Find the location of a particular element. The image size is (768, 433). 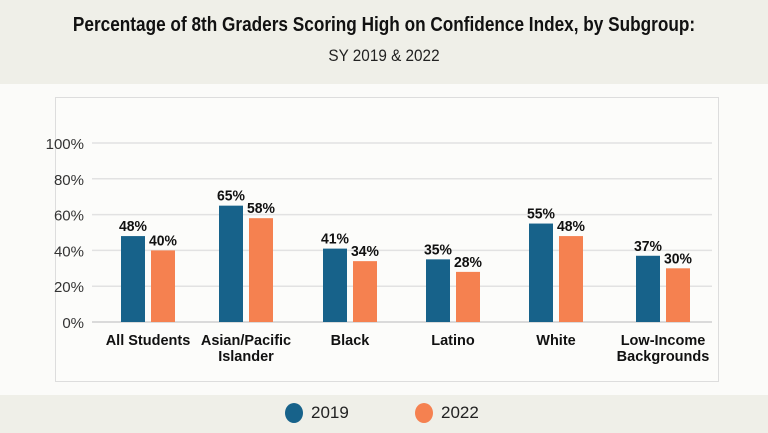

chart-subtitle: SY 2019 & 2022 is located at coordinates (384, 55).